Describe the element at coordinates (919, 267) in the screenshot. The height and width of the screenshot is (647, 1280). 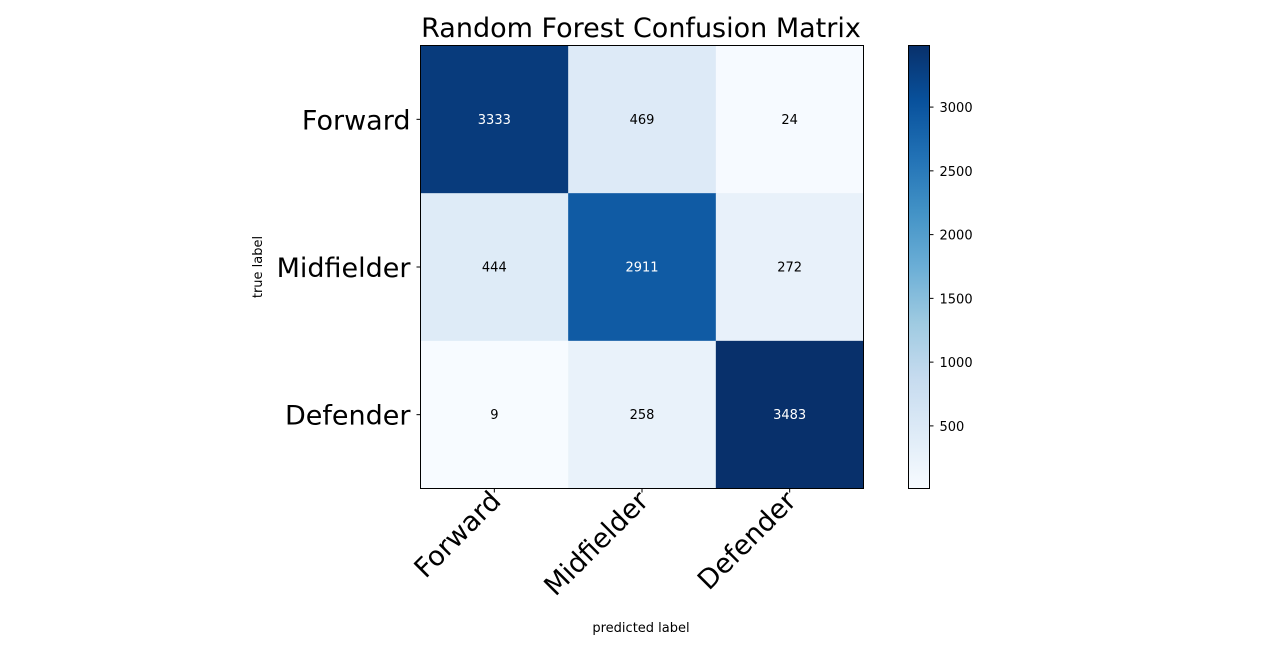
I see `colorbar` at that location.